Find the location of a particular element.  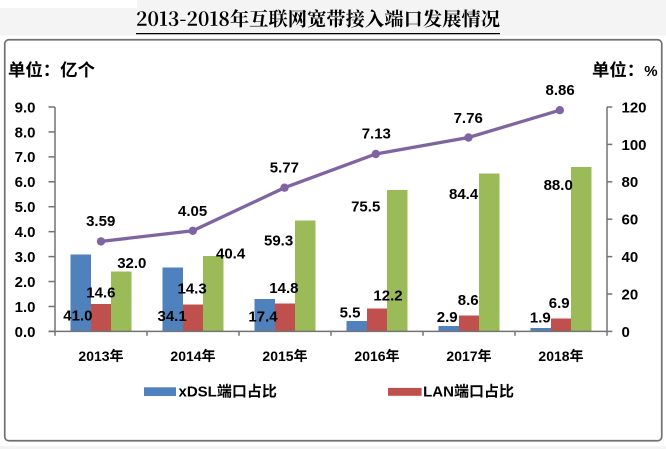

svg-text: 8.6 is located at coordinates (468, 300).